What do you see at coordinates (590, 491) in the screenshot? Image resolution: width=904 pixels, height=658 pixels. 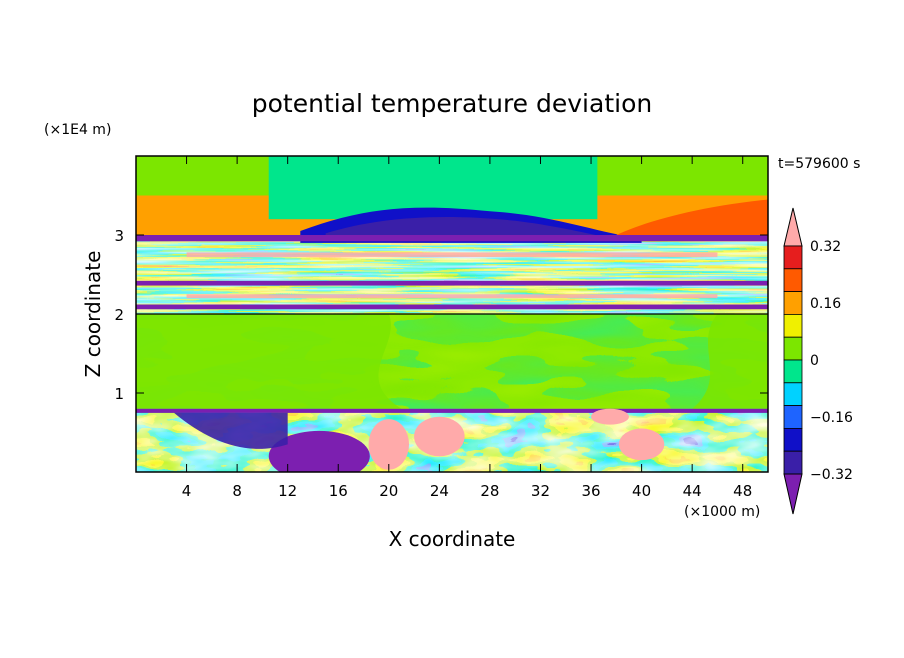 I see `x-tick-label: 36` at bounding box center [590, 491].